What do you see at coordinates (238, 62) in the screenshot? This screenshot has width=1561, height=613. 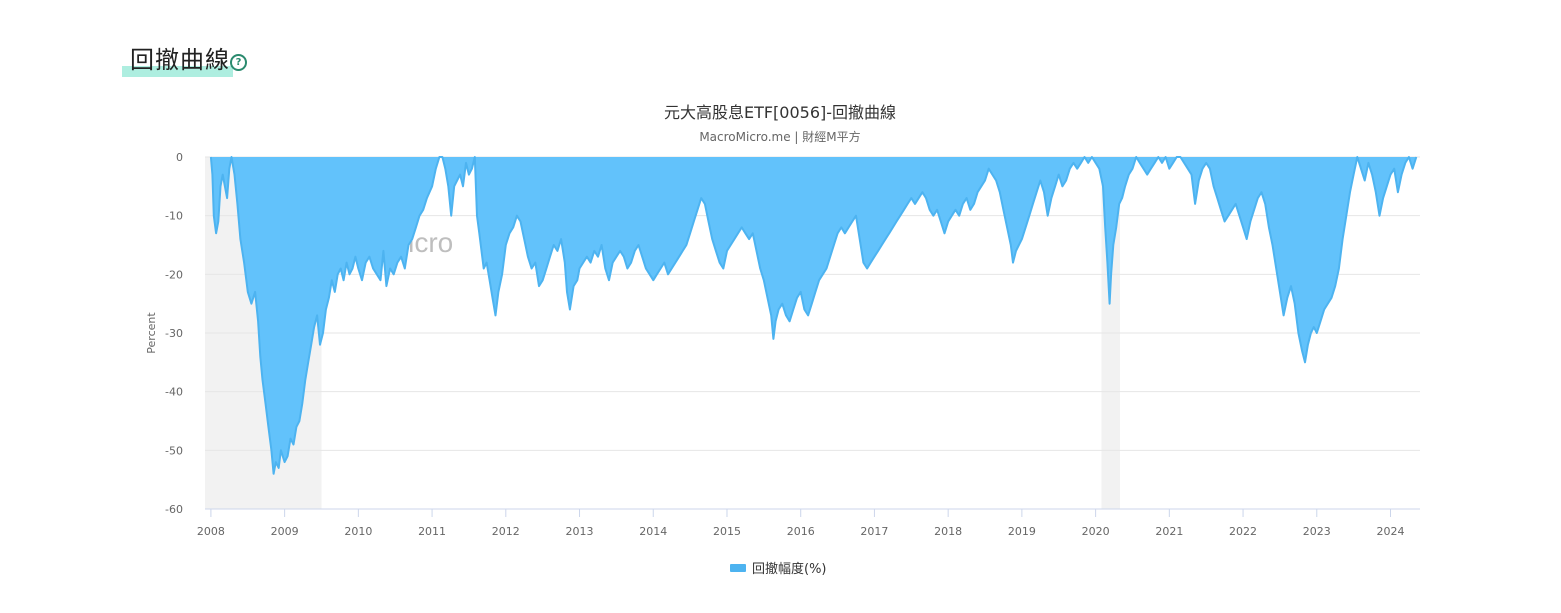 I see `question-circle-icon: ?` at bounding box center [238, 62].